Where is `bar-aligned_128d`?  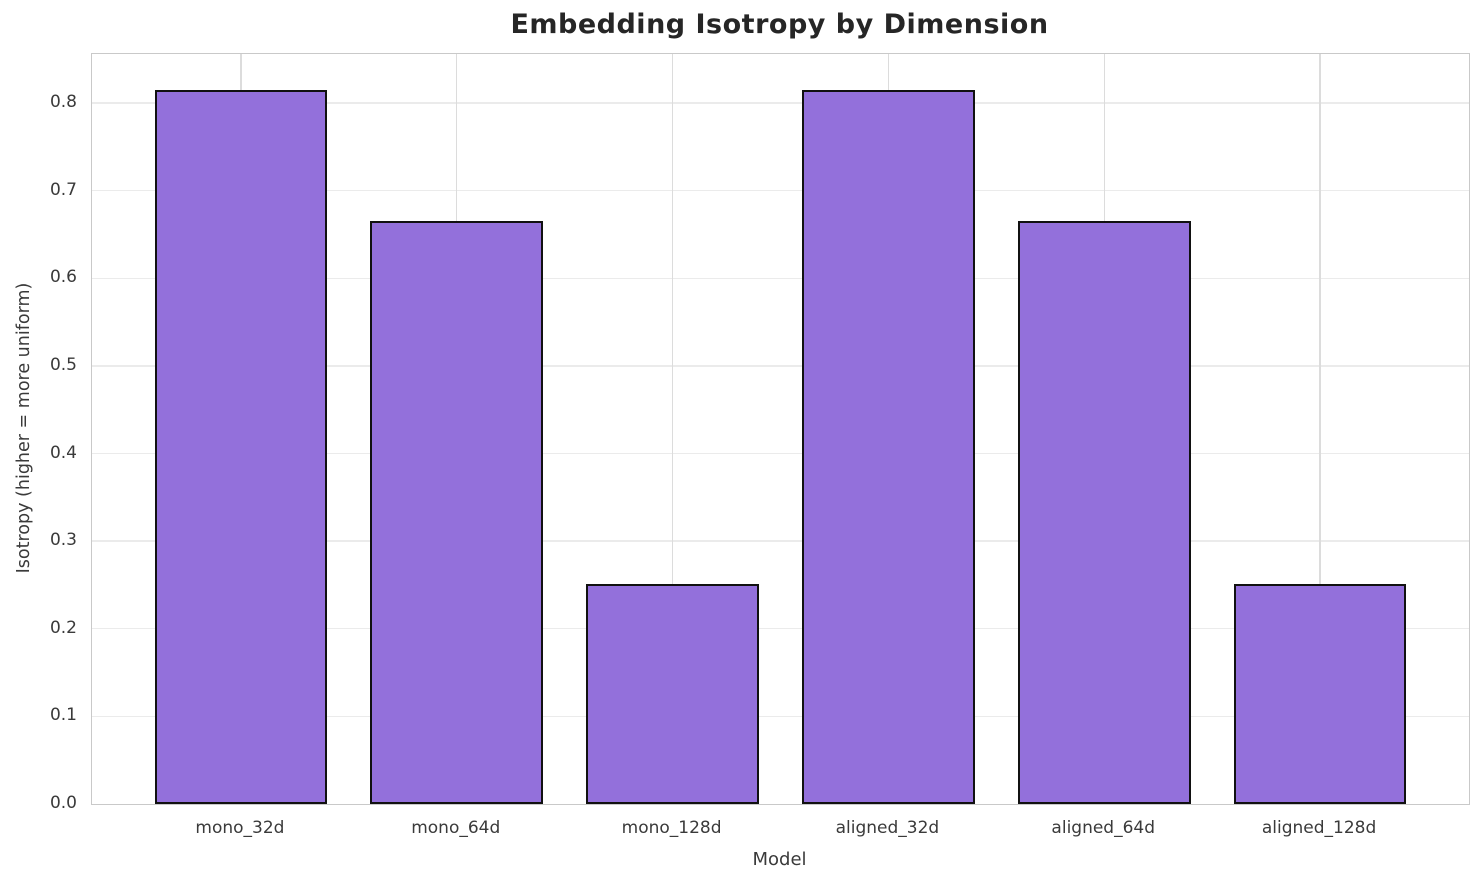
bar-aligned_128d is located at coordinates (1320, 694).